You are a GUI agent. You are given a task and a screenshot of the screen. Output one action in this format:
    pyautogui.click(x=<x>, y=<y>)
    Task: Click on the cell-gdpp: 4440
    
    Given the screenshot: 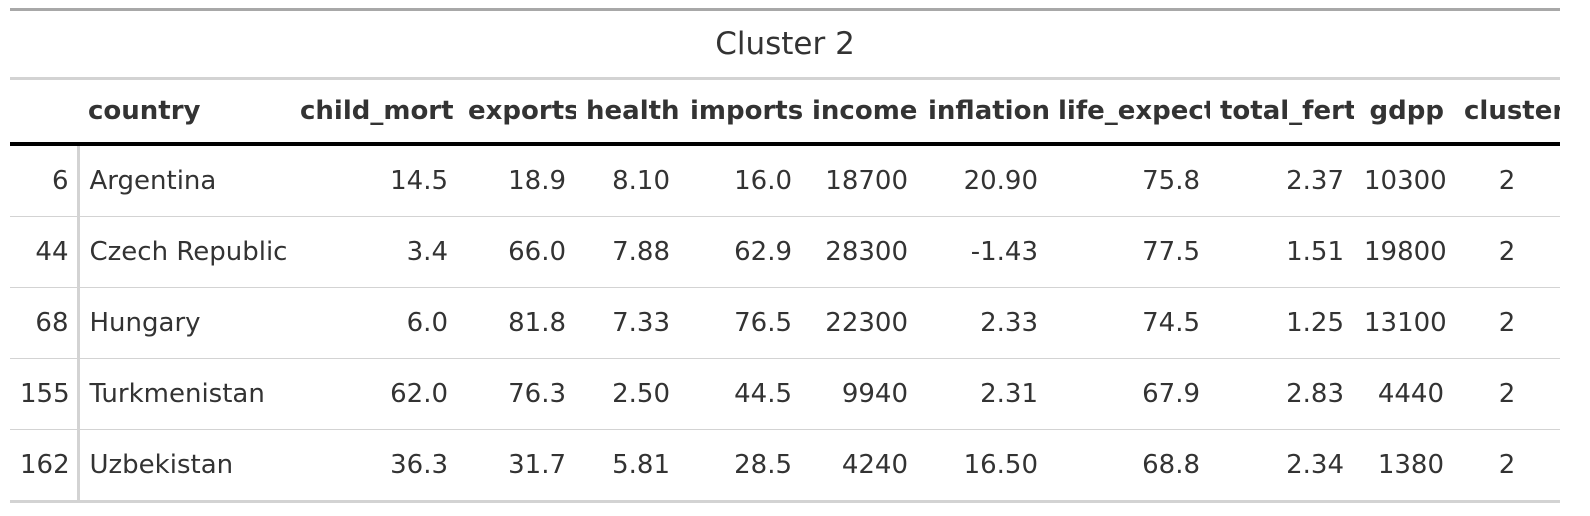 What is the action you would take?
    pyautogui.click(x=1404, y=394)
    